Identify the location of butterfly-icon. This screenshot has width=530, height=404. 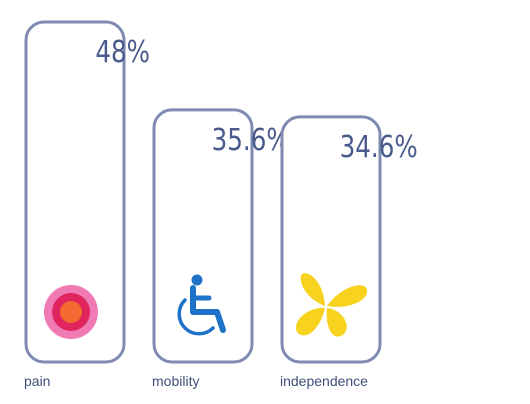
(331, 305).